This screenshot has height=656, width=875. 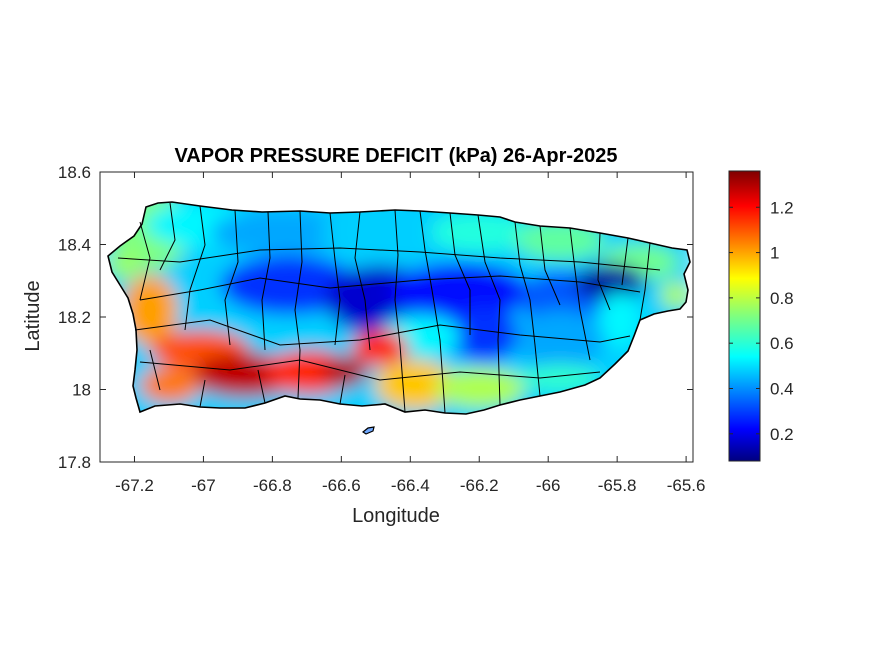 What do you see at coordinates (74, 317) in the screenshot?
I see `y-tick-label: 18.2` at bounding box center [74, 317].